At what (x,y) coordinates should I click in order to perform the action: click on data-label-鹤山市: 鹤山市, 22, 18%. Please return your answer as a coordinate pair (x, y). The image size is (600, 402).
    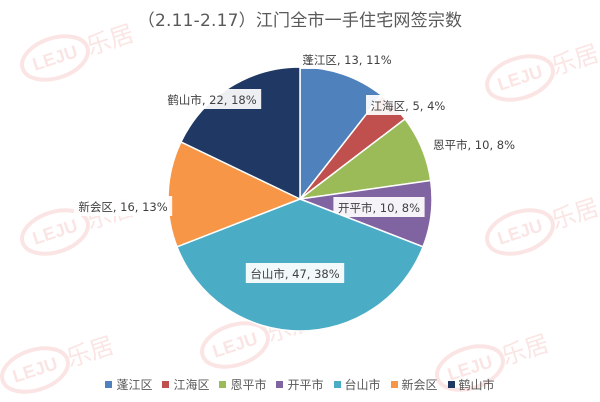
    Looking at the image, I should click on (211, 100).